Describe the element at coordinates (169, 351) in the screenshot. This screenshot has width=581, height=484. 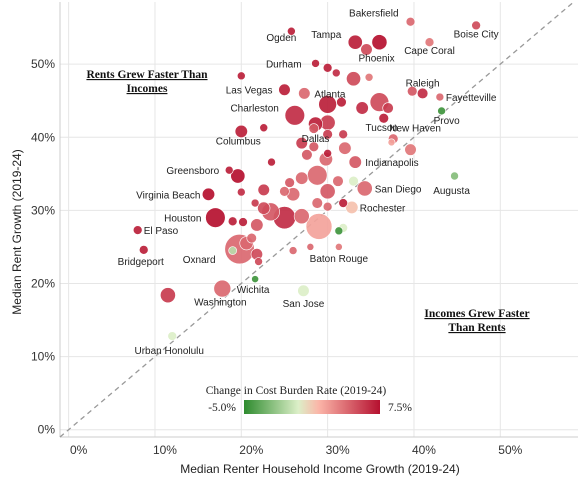
I see `point-label-urban-honolulu: Urban Honolulu` at that location.